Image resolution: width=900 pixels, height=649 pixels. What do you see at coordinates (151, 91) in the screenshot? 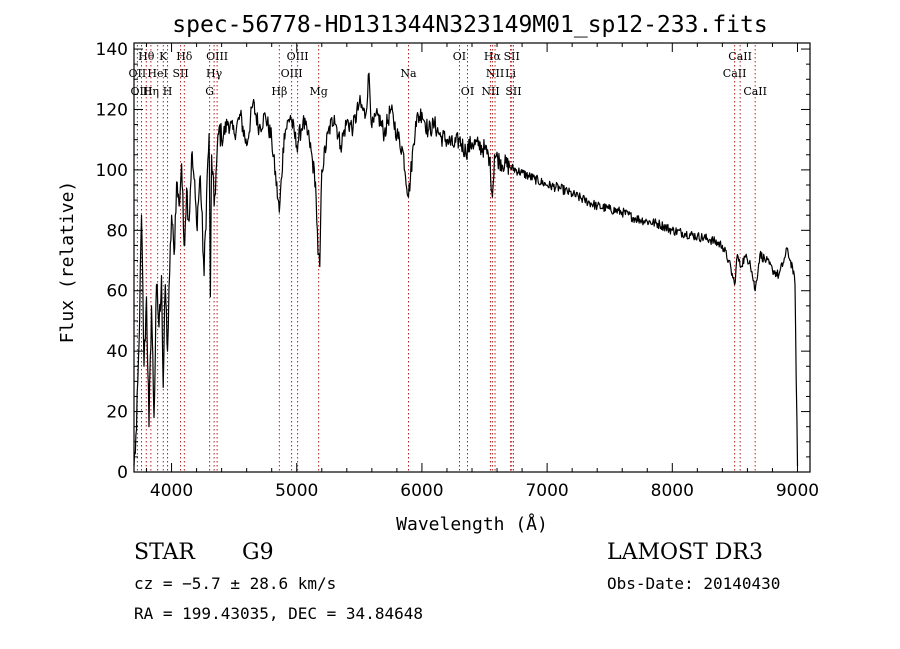
I see `line-marker-label: Hη` at bounding box center [151, 91].